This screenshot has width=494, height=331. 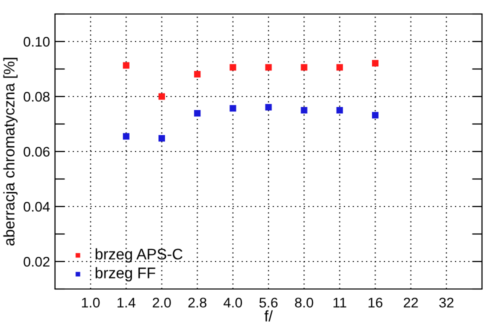 What do you see at coordinates (127, 303) in the screenshot?
I see `x-tick-label: 1.4` at bounding box center [127, 303].